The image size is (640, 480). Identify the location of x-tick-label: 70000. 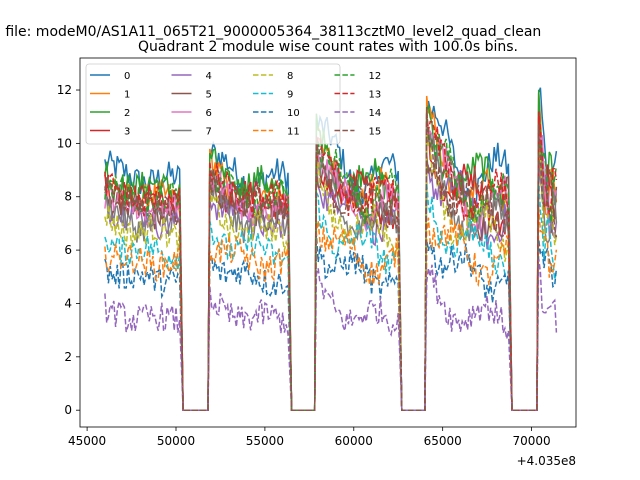
(531, 441).